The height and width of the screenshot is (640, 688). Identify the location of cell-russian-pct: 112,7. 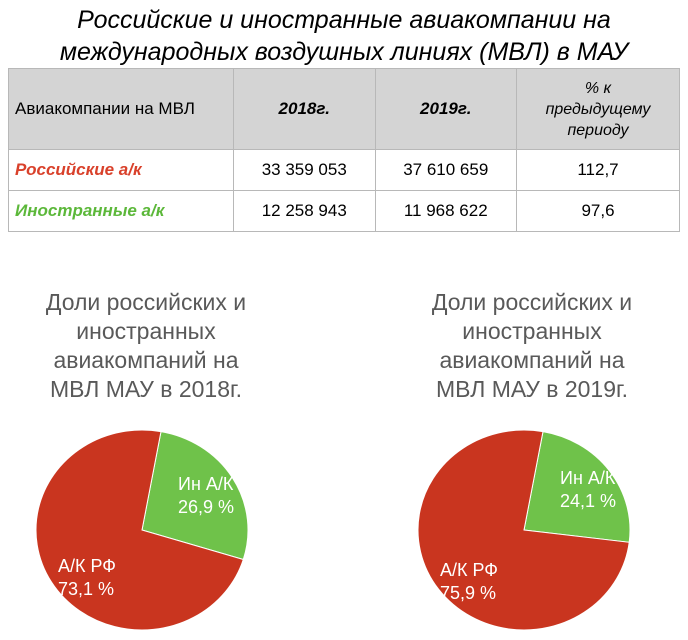
(598, 170).